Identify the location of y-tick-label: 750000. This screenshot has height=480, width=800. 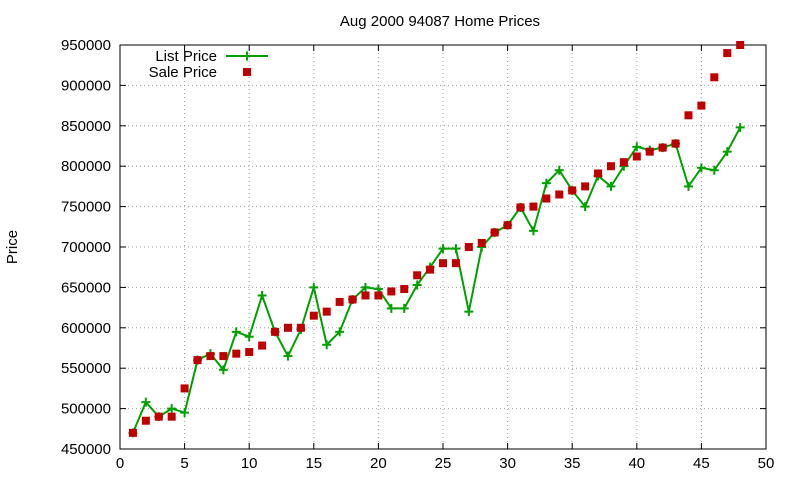
(86, 207).